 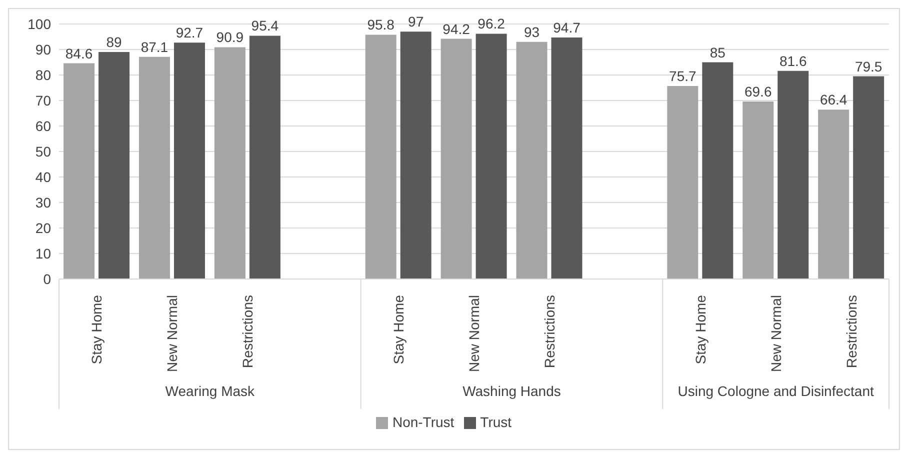 I want to click on y-tick-label: 100, so click(x=40, y=24).